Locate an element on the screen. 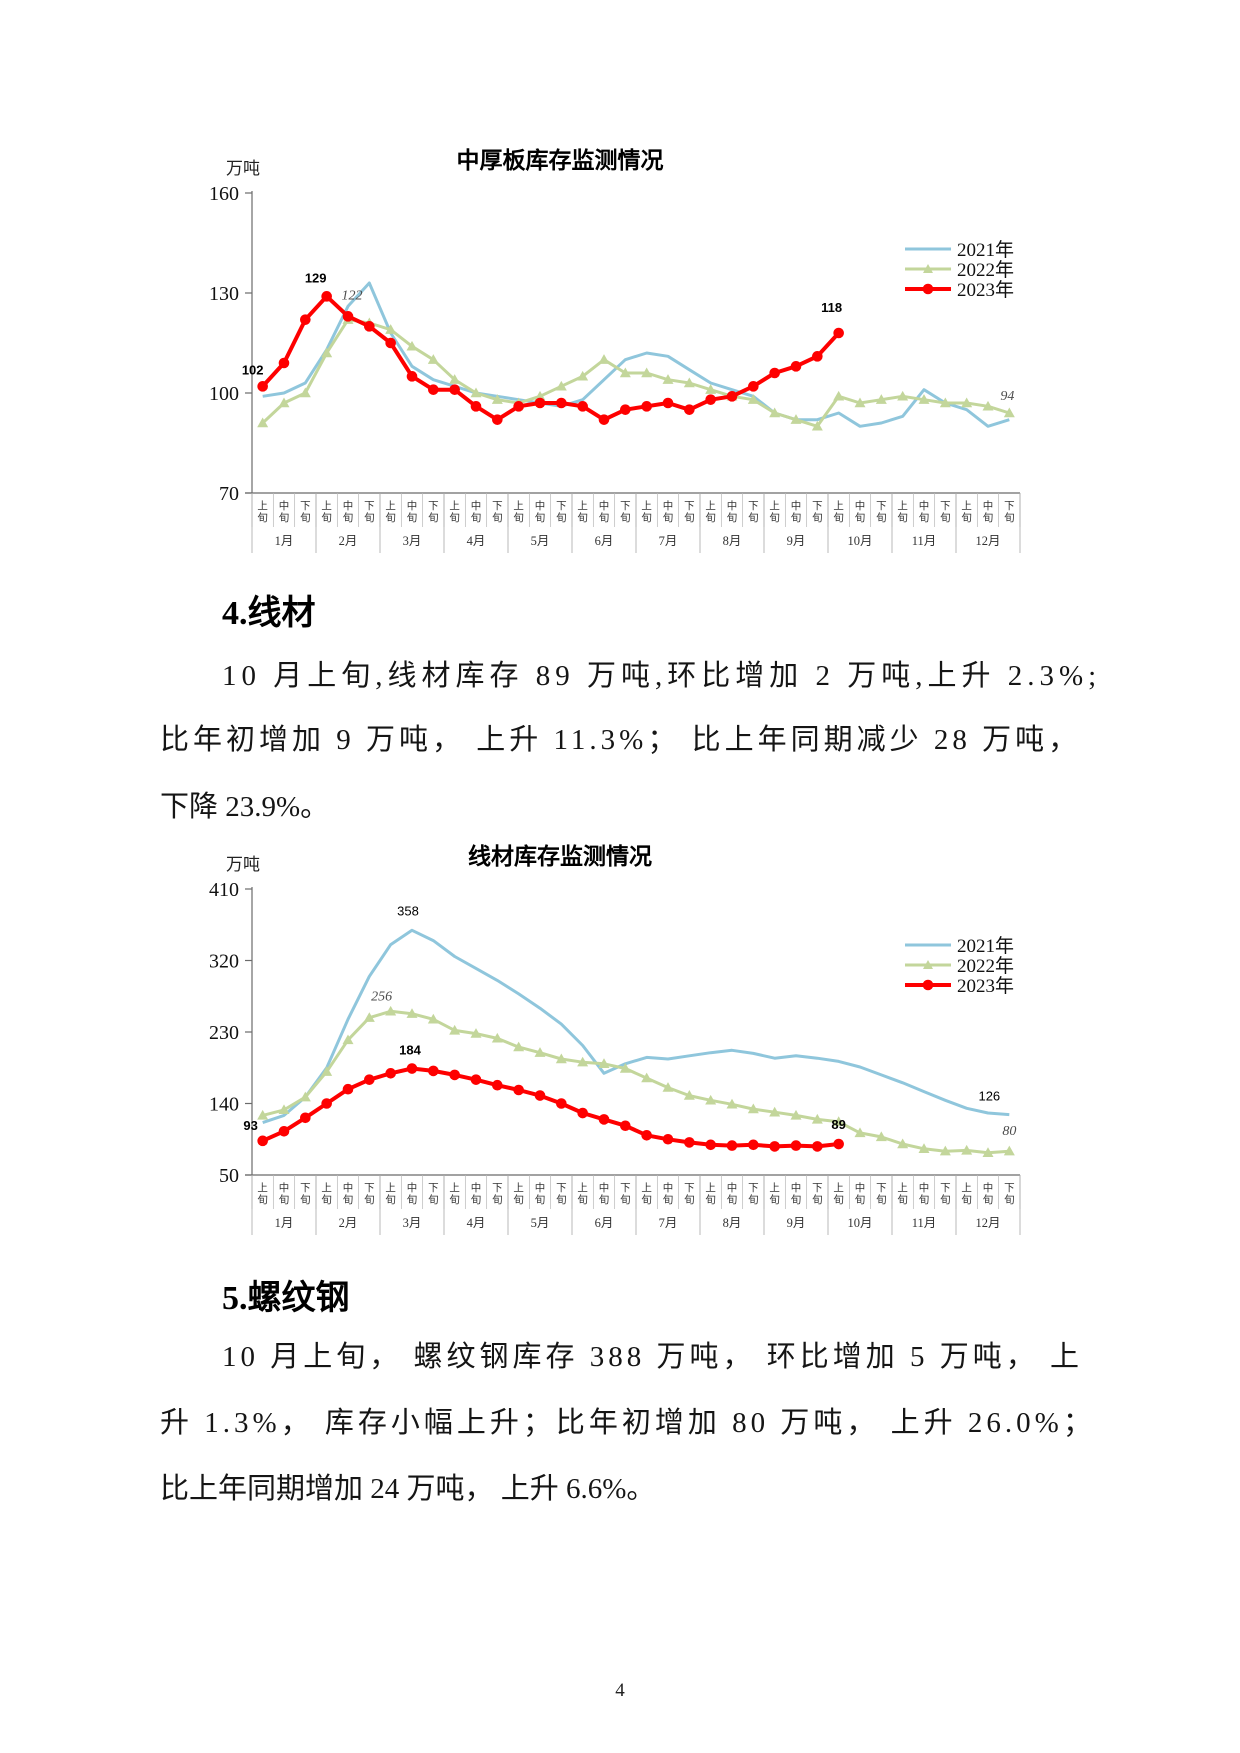  y-axis-tick-label: 50 is located at coordinates (229, 1176).